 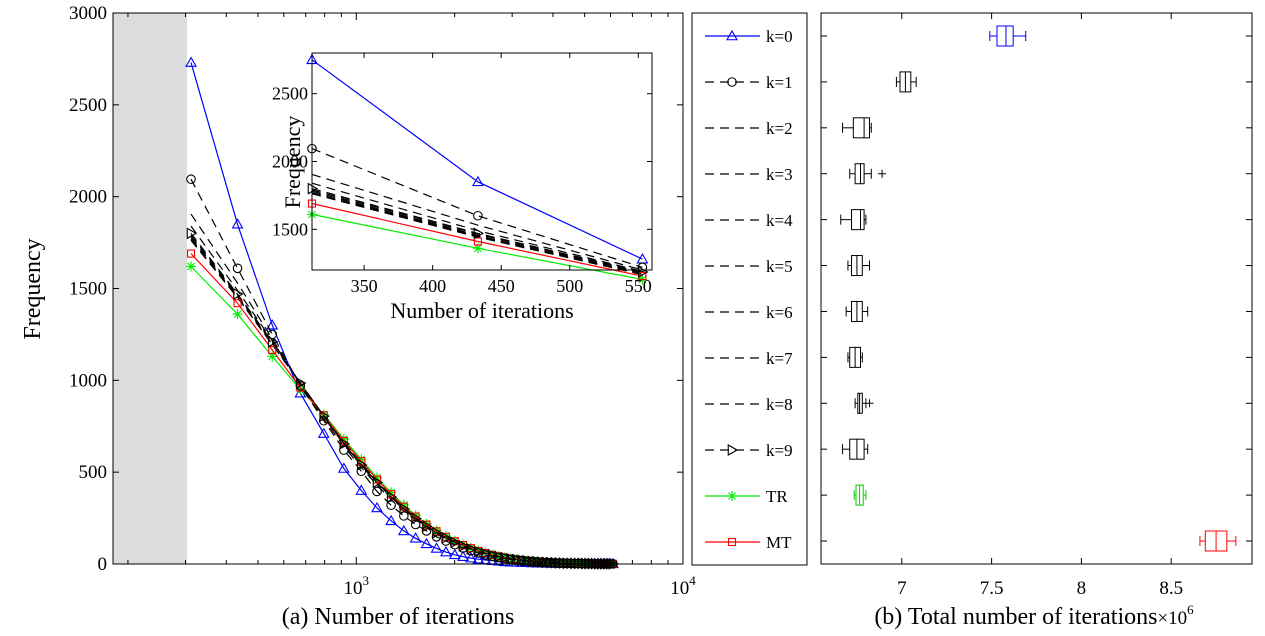 What do you see at coordinates (749, 128) in the screenshot?
I see `legend-entry-k=2: k=2` at bounding box center [749, 128].